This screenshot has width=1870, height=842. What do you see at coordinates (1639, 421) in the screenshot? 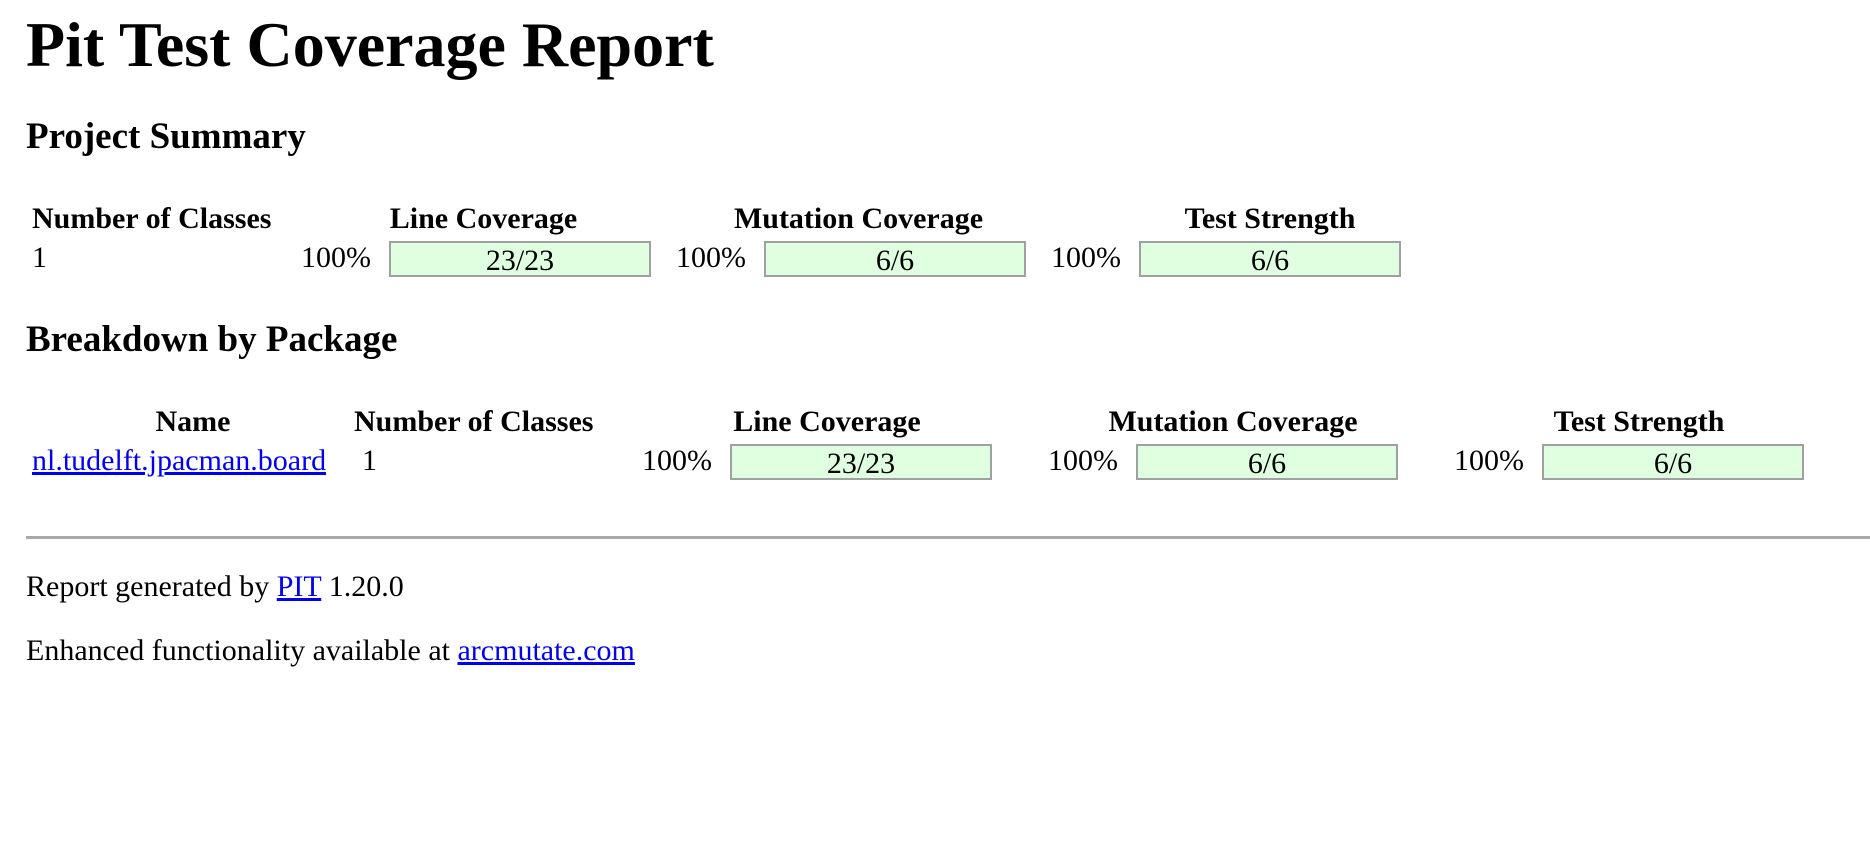
I see `breakdown-header-strength: Test Strength` at bounding box center [1639, 421].